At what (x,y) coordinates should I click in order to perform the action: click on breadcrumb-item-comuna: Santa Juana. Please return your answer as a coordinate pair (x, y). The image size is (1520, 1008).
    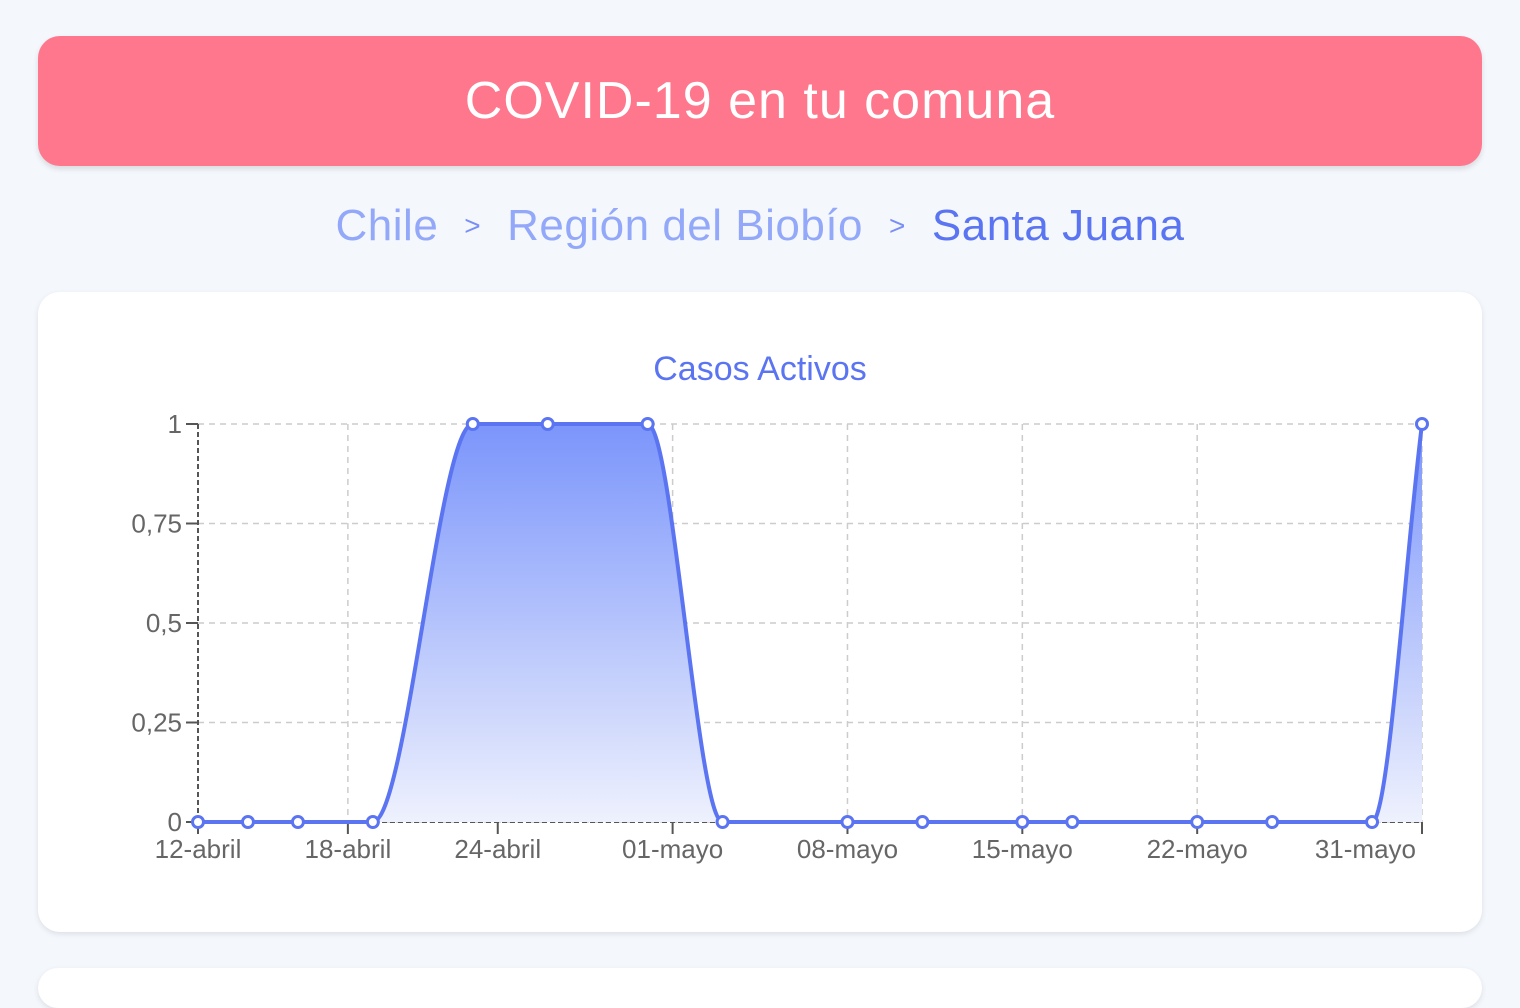
    Looking at the image, I should click on (1058, 225).